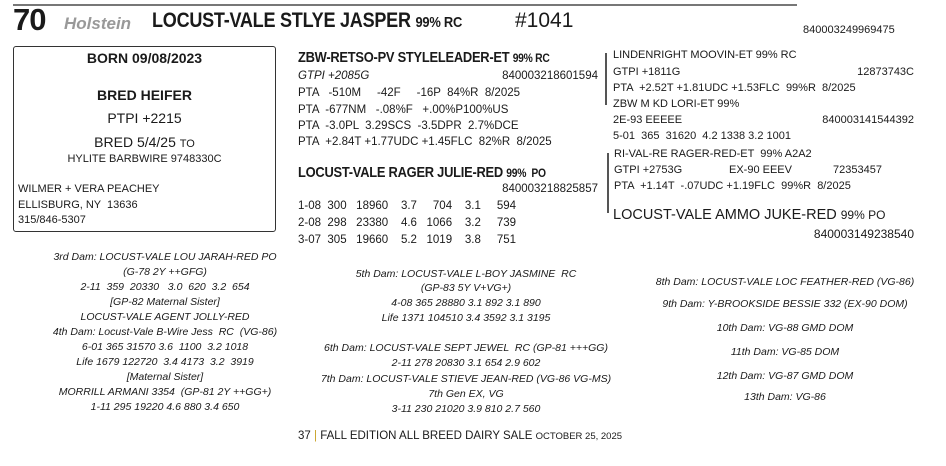 This screenshot has width=946, height=466. What do you see at coordinates (29, 19) in the screenshot?
I see `lot-number: 70` at bounding box center [29, 19].